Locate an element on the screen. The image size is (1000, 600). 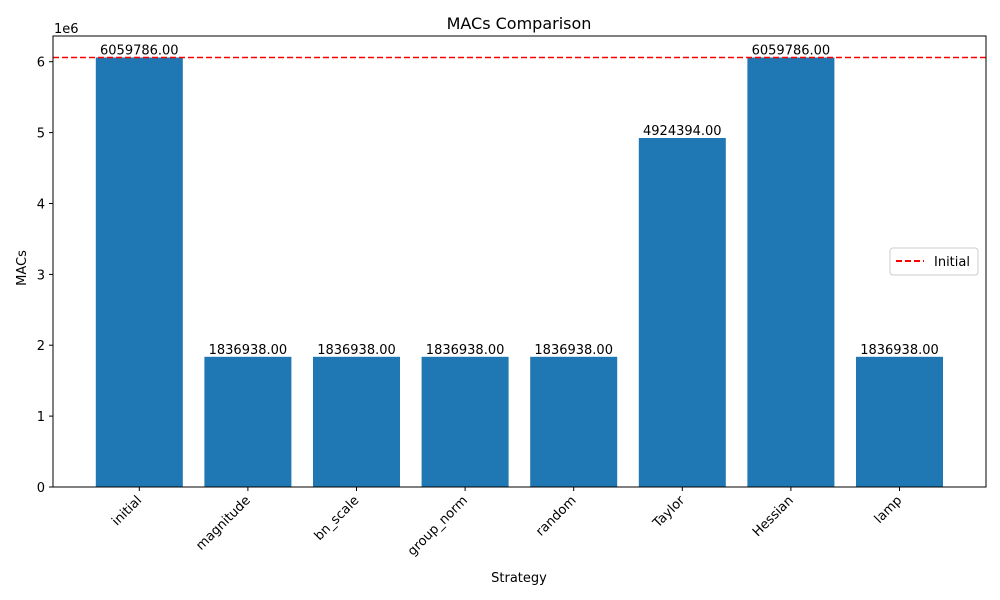
bar-lamp is located at coordinates (899, 421).